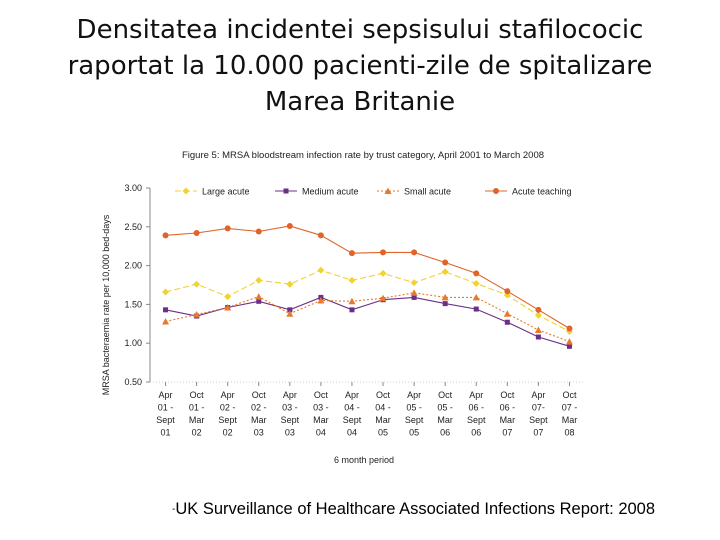 The height and width of the screenshot is (540, 720). I want to click on x-tick-label: Oct 05 -Mar 06, so click(445, 414).